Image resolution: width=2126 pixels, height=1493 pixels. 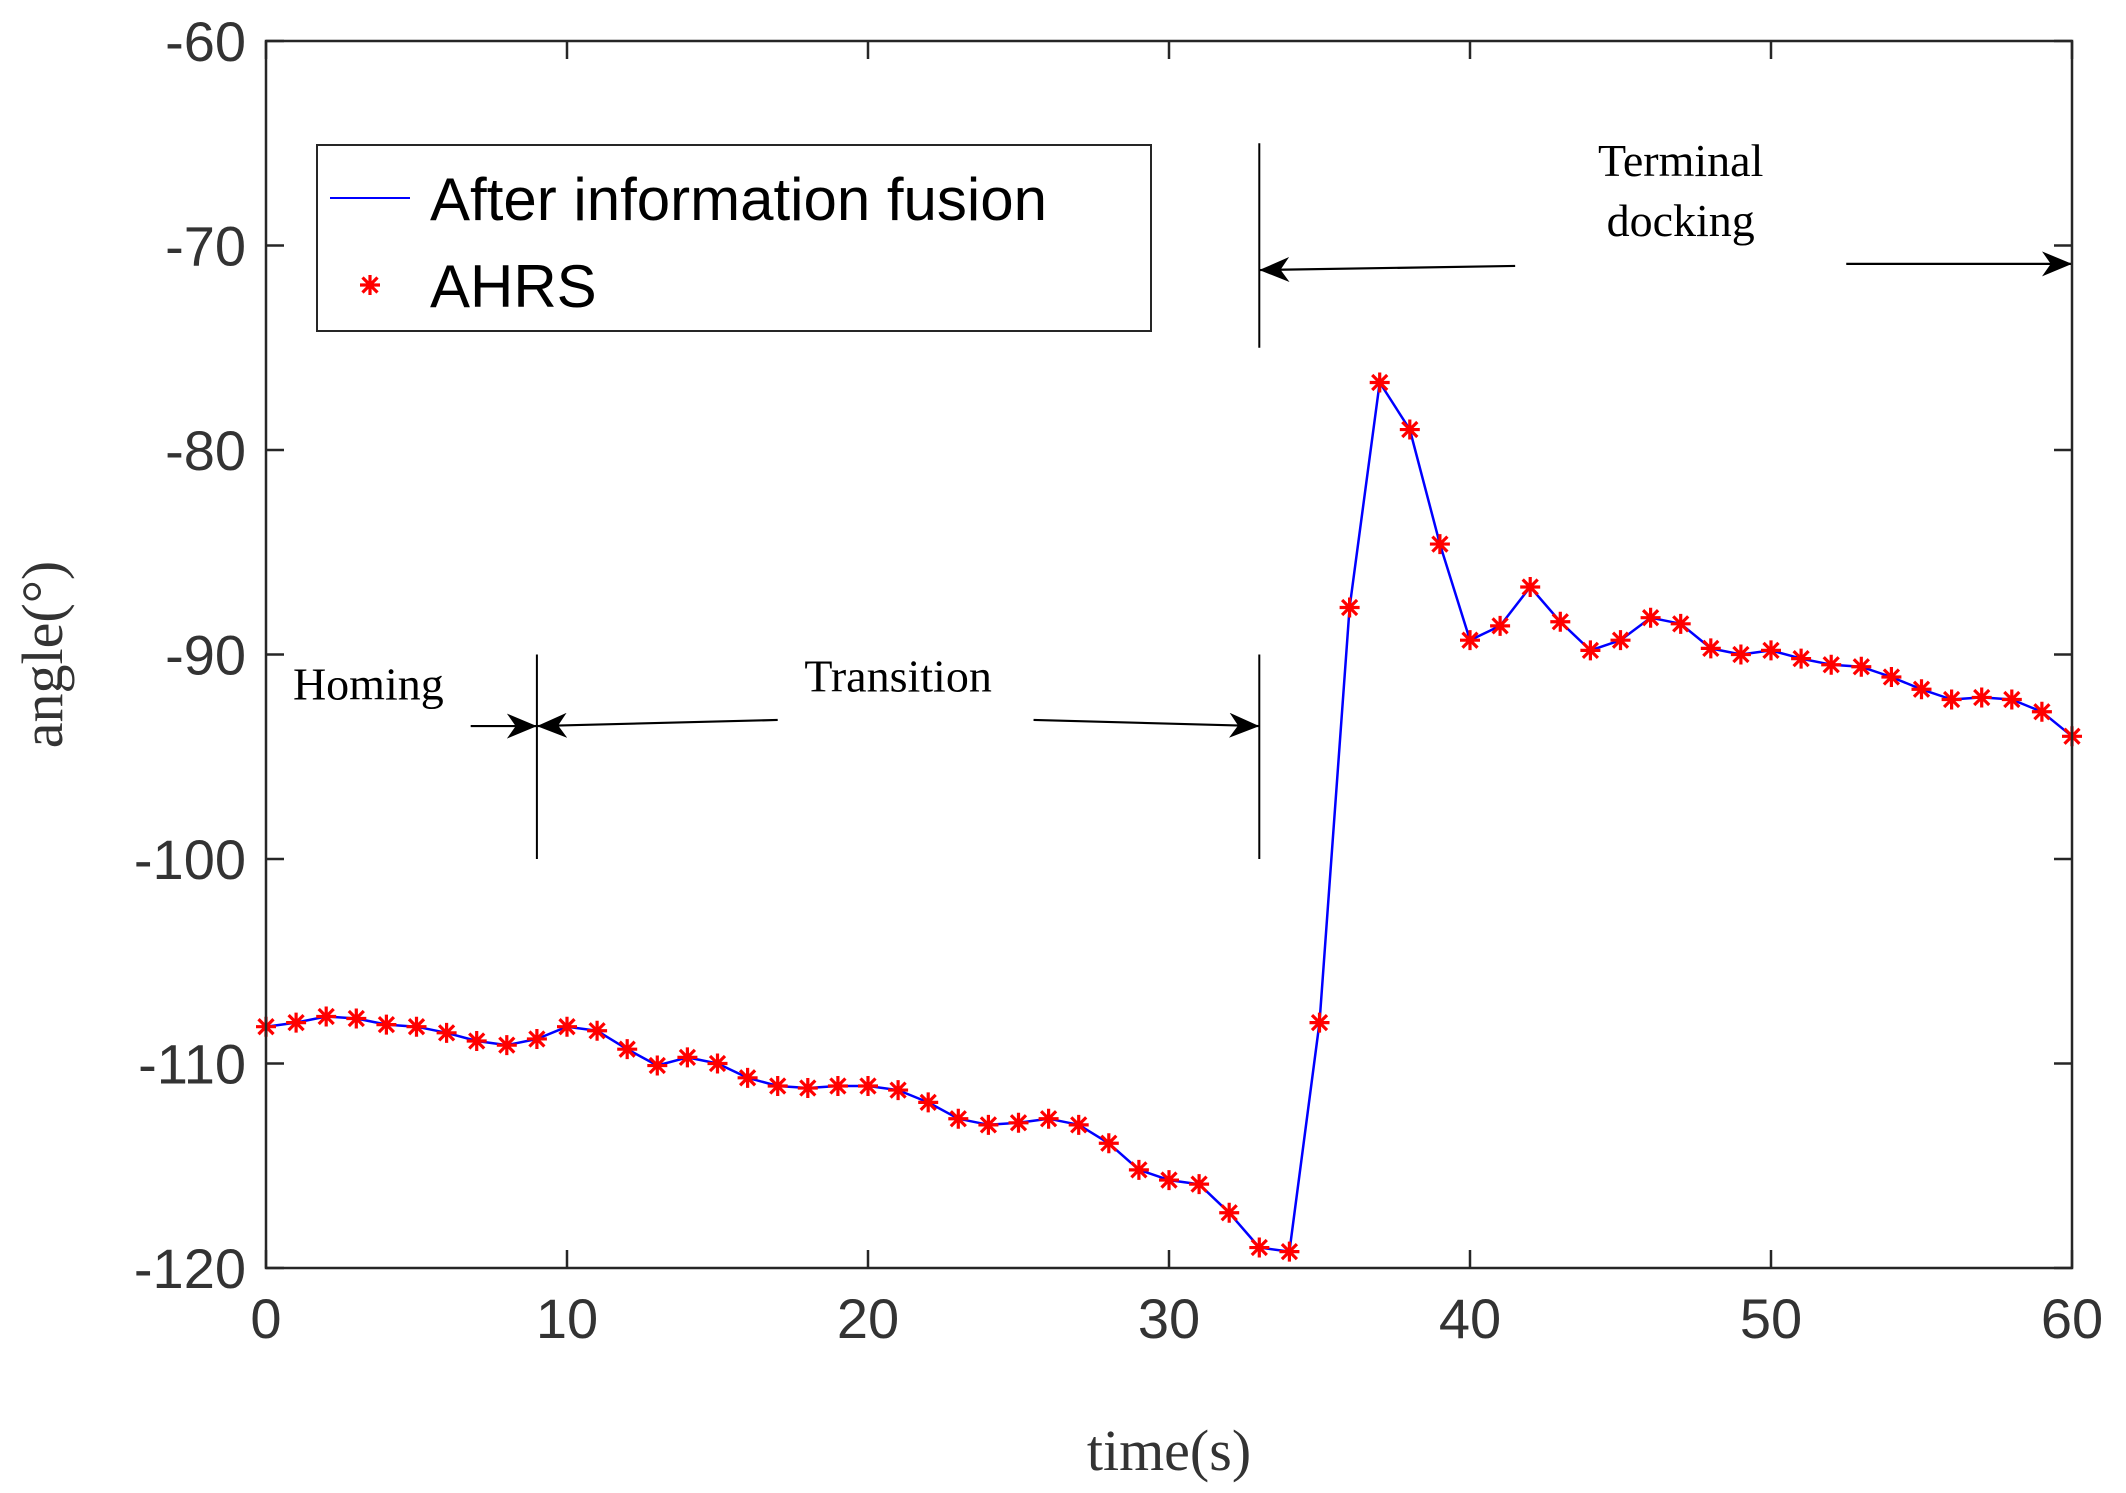 What do you see at coordinates (190, 859) in the screenshot?
I see `y-tick-label: -100` at bounding box center [190, 859].